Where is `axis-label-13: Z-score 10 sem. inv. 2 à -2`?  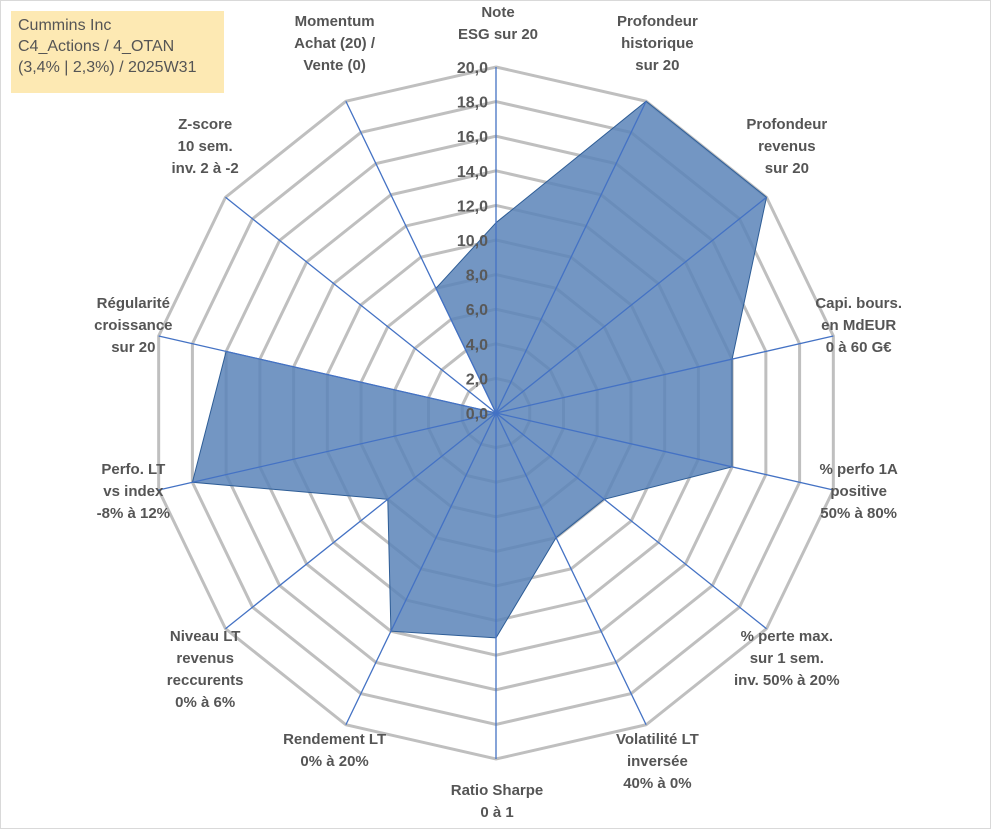
axis-label-13: Z-score 10 sem. inv. 2 à -2 is located at coordinates (205, 146).